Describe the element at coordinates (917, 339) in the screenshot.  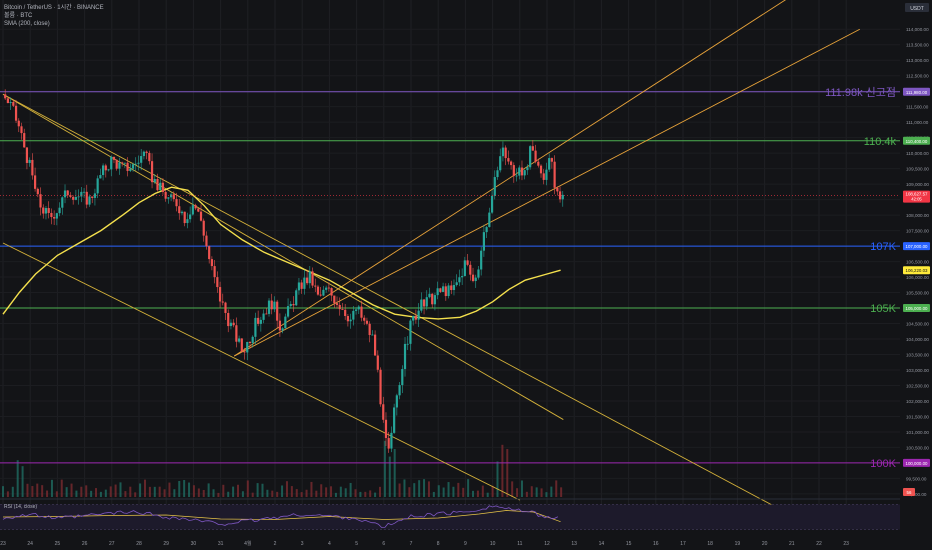
I see `price-tick-label: 104,000.00` at that location.